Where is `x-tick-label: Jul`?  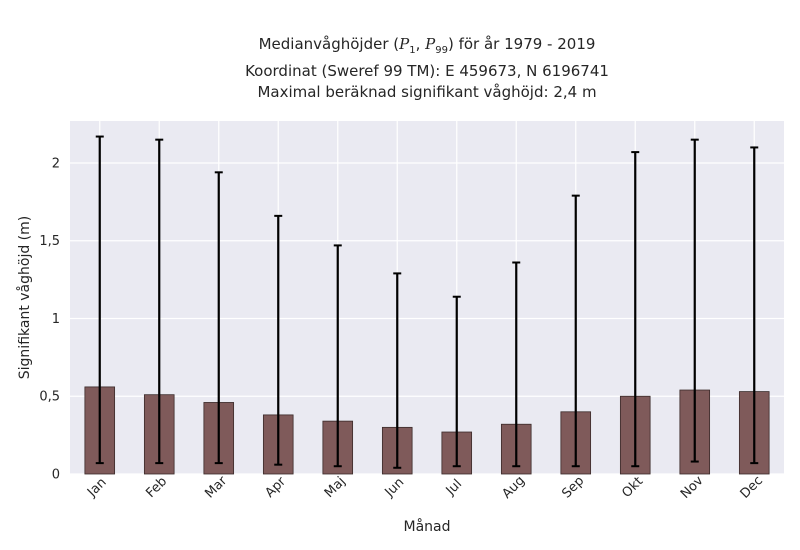
x-tick-label: Jul is located at coordinates (454, 488).